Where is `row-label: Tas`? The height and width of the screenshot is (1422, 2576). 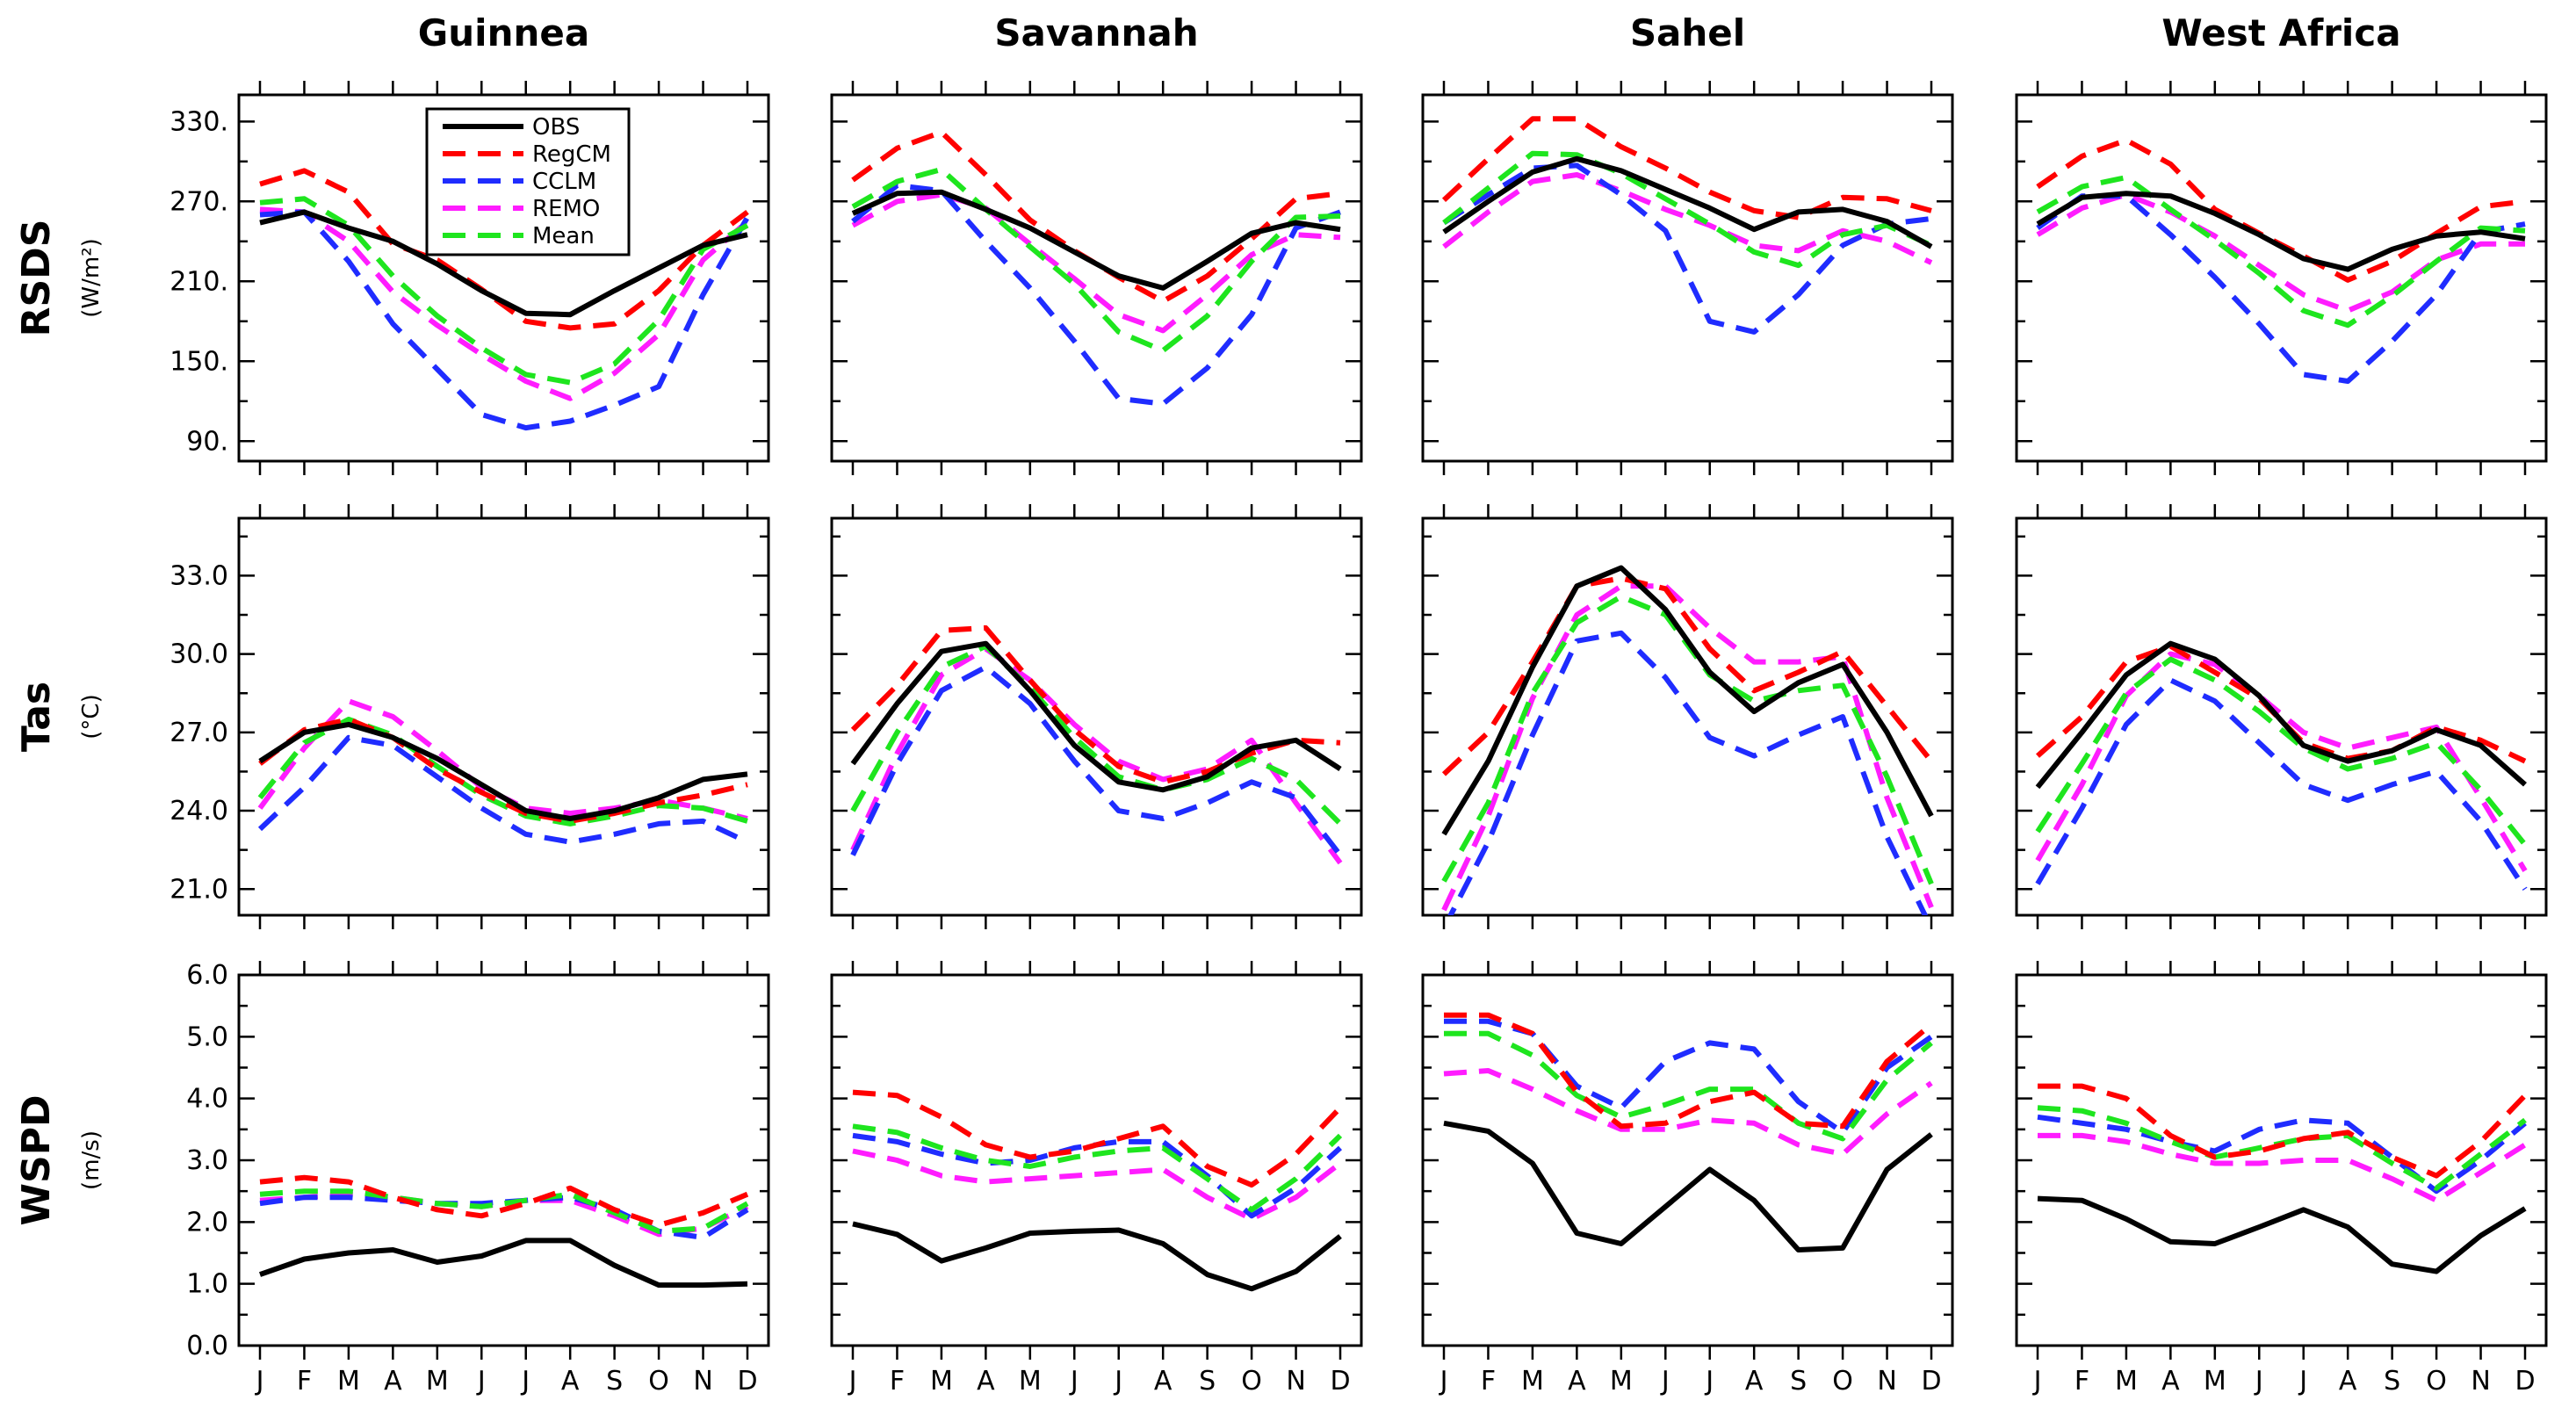
row-label: Tas is located at coordinates (36, 717).